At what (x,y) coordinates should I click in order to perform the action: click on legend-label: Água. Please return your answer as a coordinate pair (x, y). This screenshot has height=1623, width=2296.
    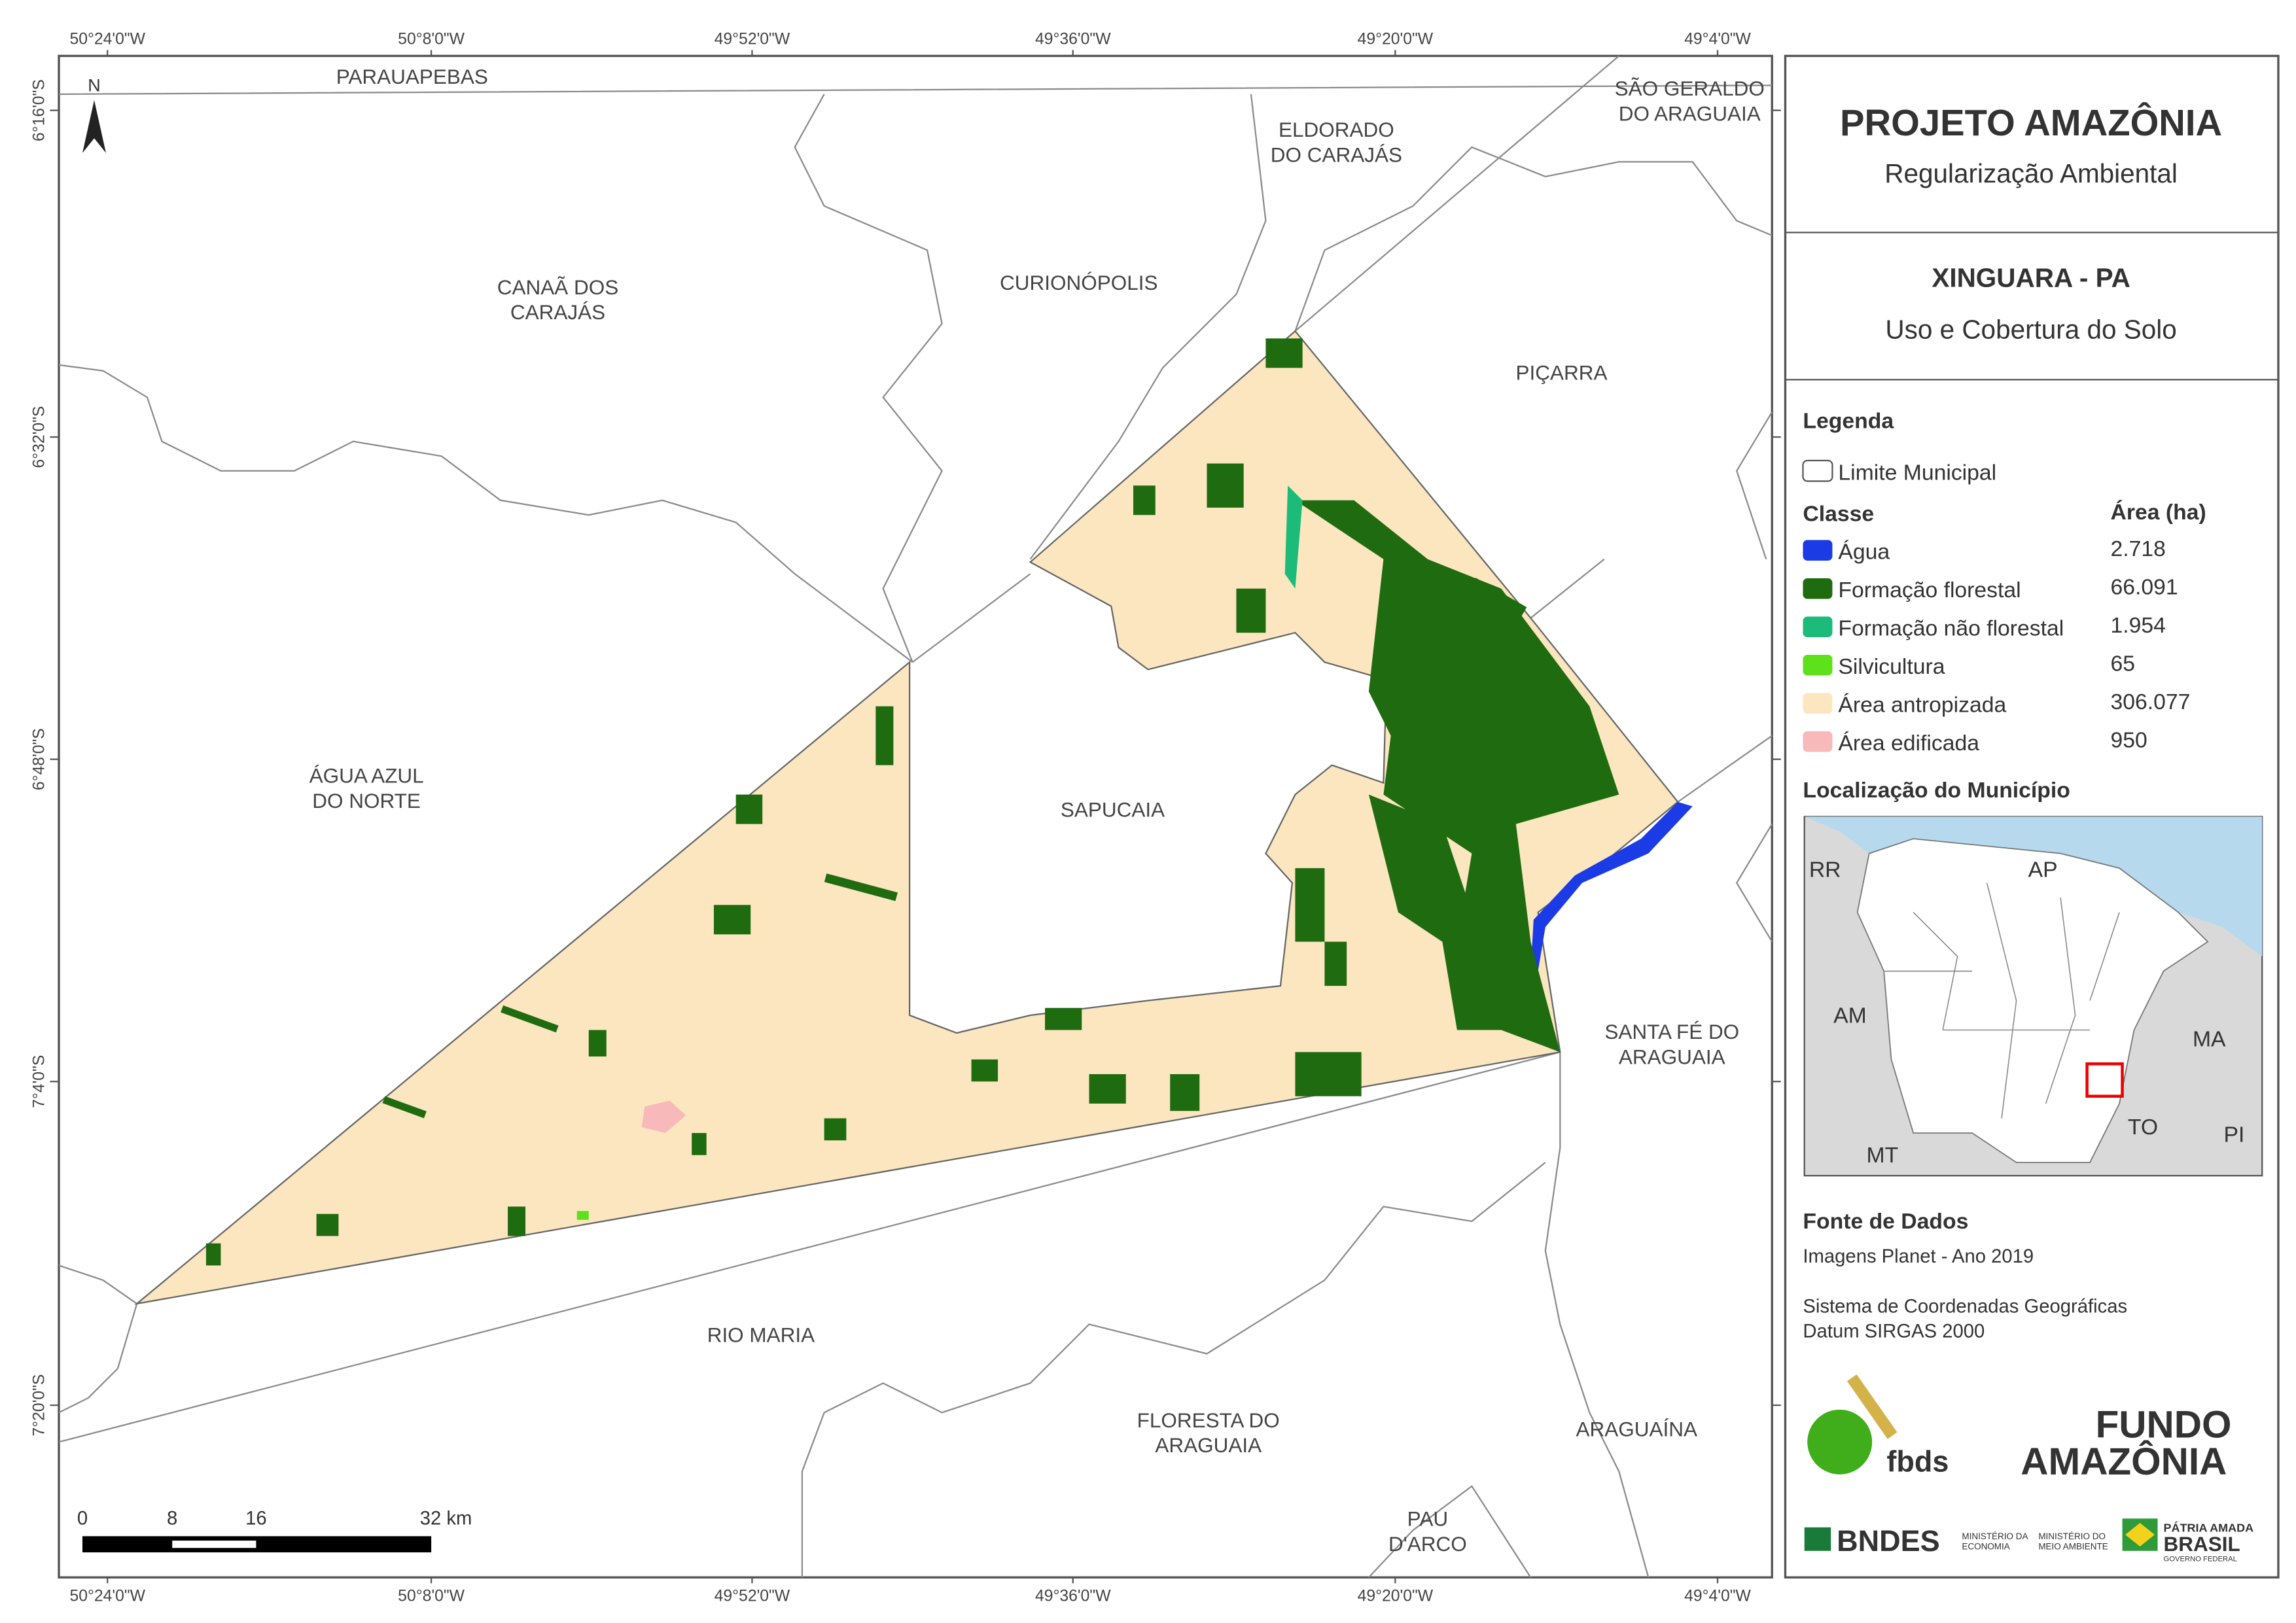
    Looking at the image, I should click on (1864, 553).